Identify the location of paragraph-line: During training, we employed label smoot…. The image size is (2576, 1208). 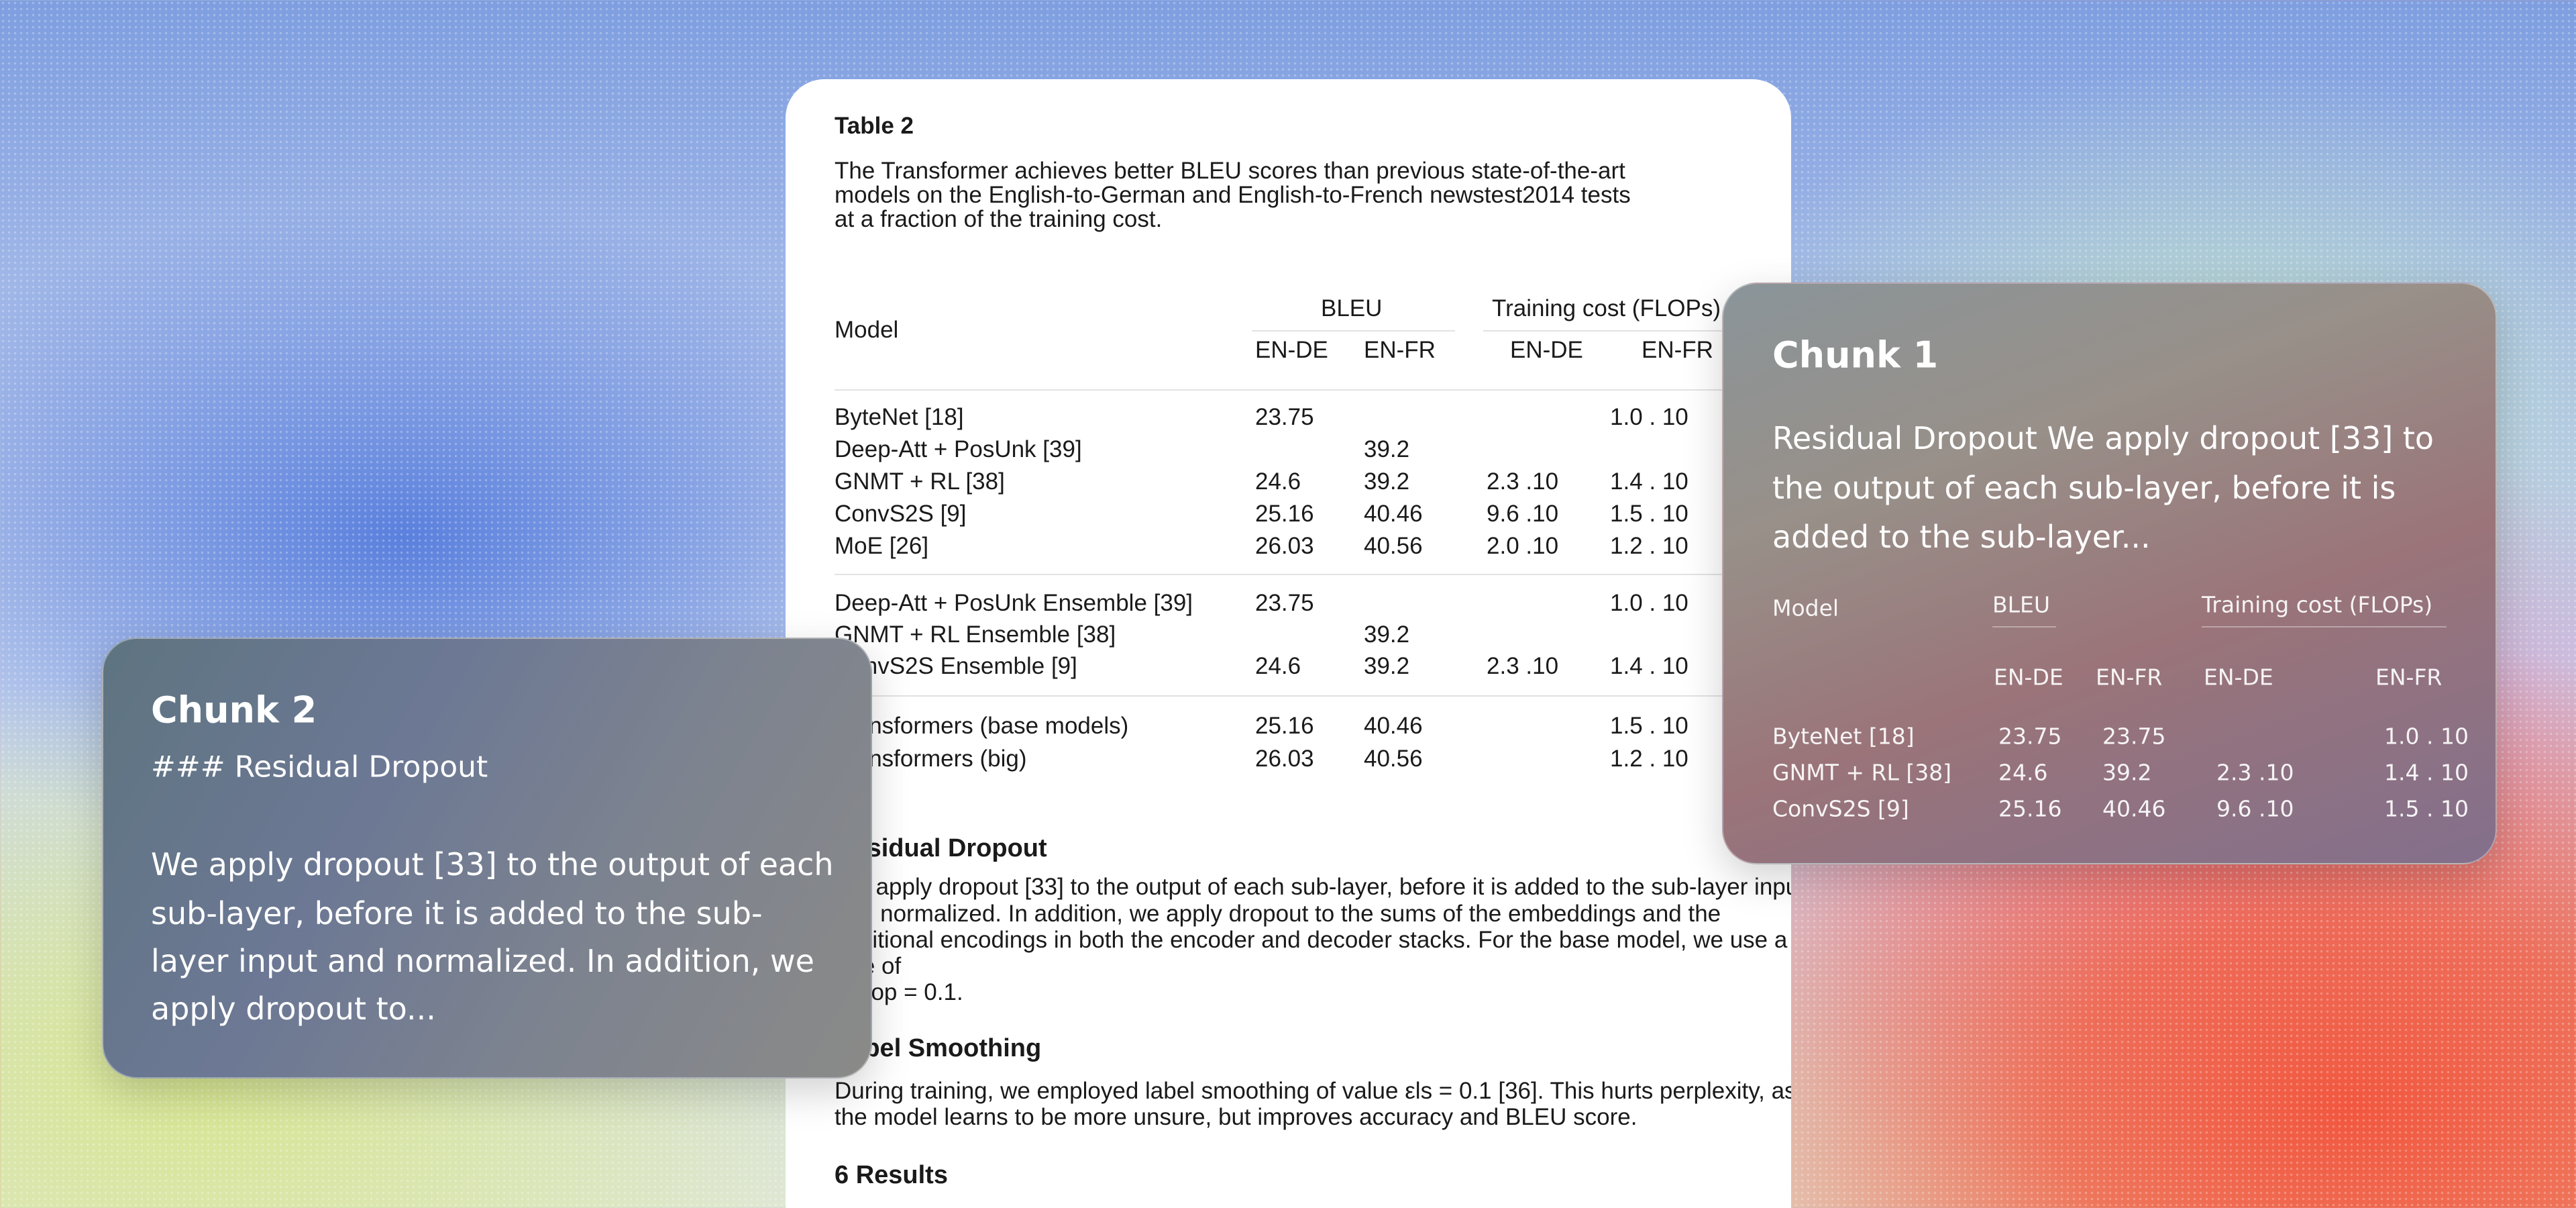
(1313, 1091).